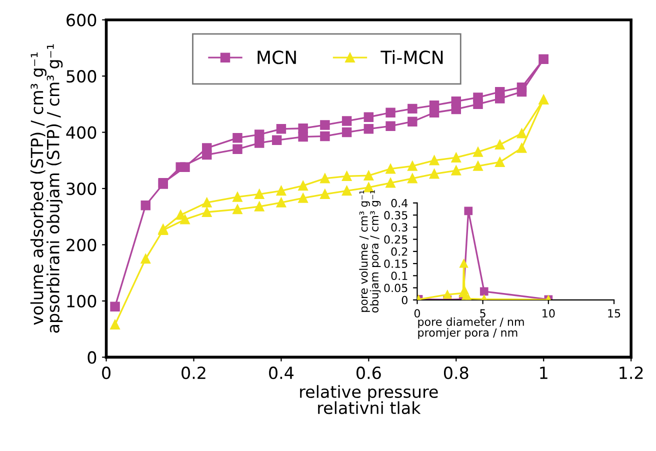 This screenshot has width=656, height=451. Describe the element at coordinates (396, 288) in the screenshot. I see `y-tick-label: 0.05` at that location.